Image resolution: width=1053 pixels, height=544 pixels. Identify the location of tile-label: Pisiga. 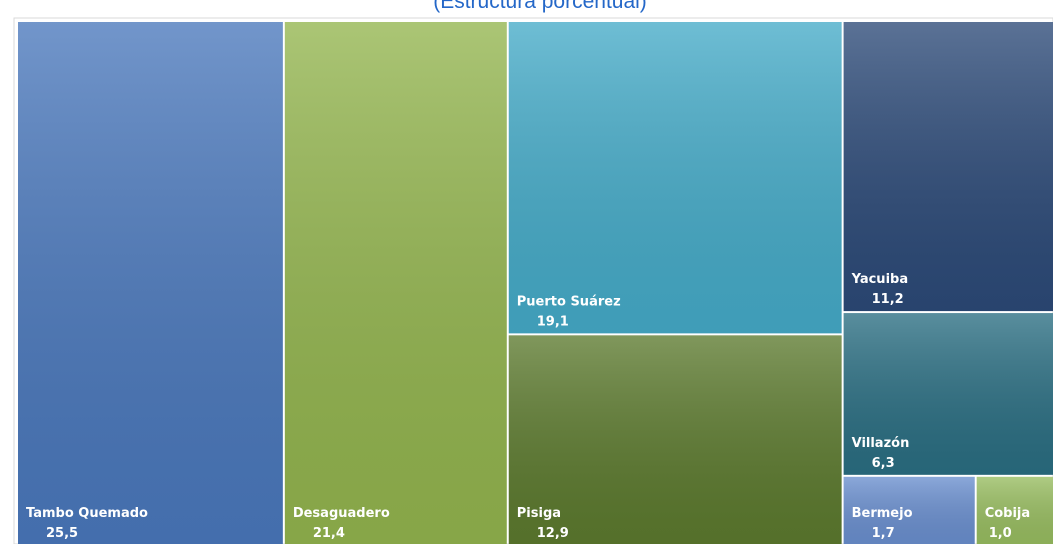
(539, 513).